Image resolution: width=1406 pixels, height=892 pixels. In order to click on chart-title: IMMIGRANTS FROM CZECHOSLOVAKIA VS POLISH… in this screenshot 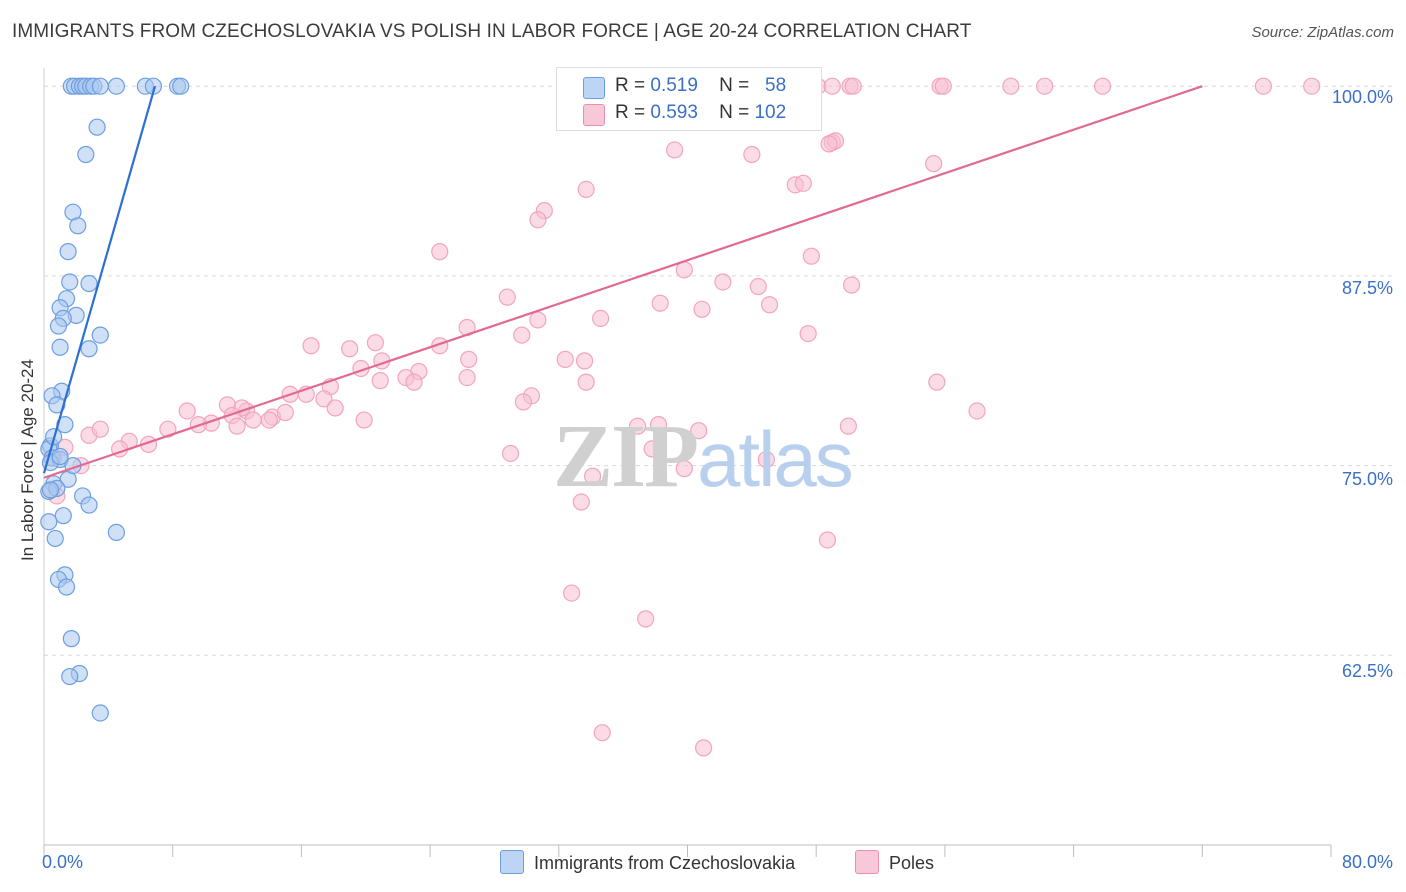, I will do `click(492, 31)`.